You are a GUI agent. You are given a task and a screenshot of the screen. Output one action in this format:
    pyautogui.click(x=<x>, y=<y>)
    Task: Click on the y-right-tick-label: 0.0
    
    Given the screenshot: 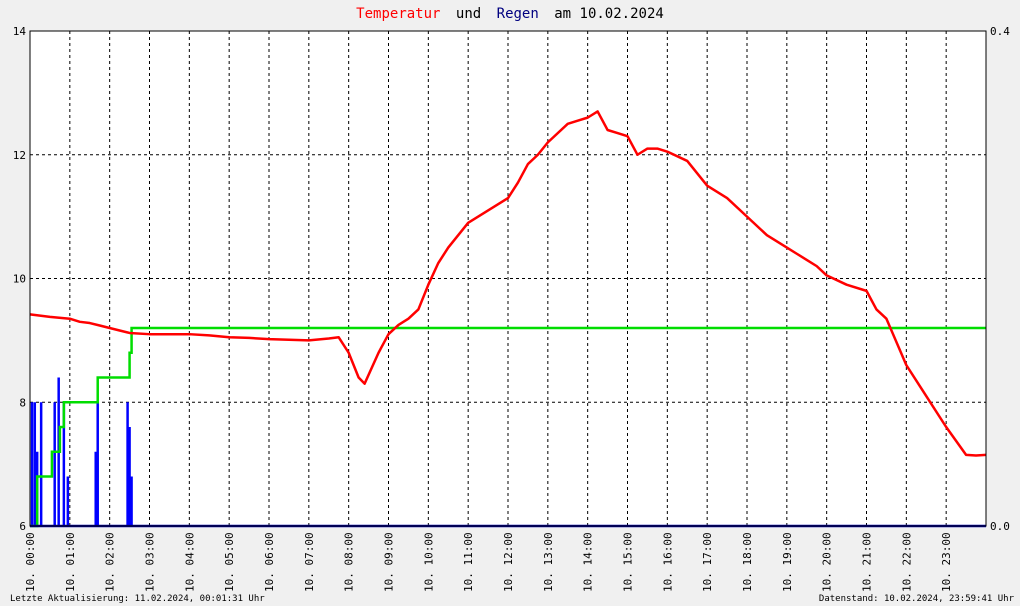 What is the action you would take?
    pyautogui.click(x=1000, y=526)
    